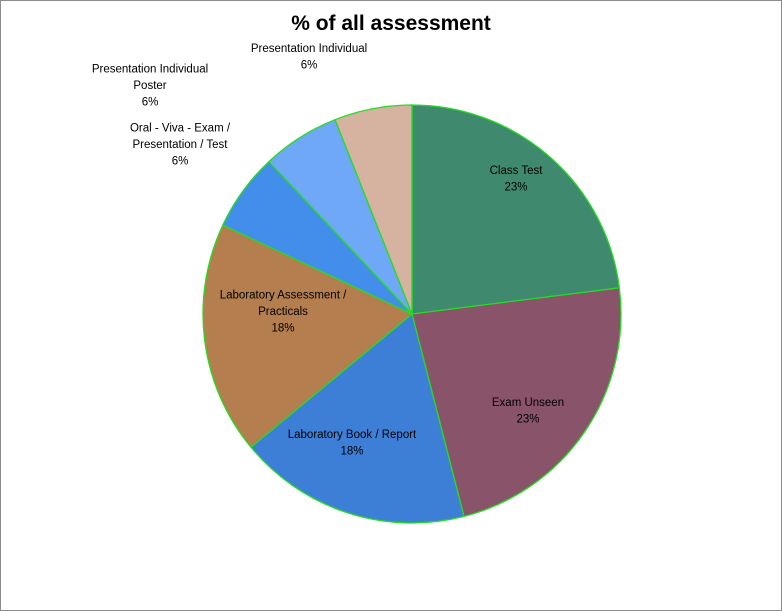 Image resolution: width=782 pixels, height=611 pixels. Describe the element at coordinates (352, 443) in the screenshot. I see `slice-label-3: Laboratory Book / Report 18%` at that location.